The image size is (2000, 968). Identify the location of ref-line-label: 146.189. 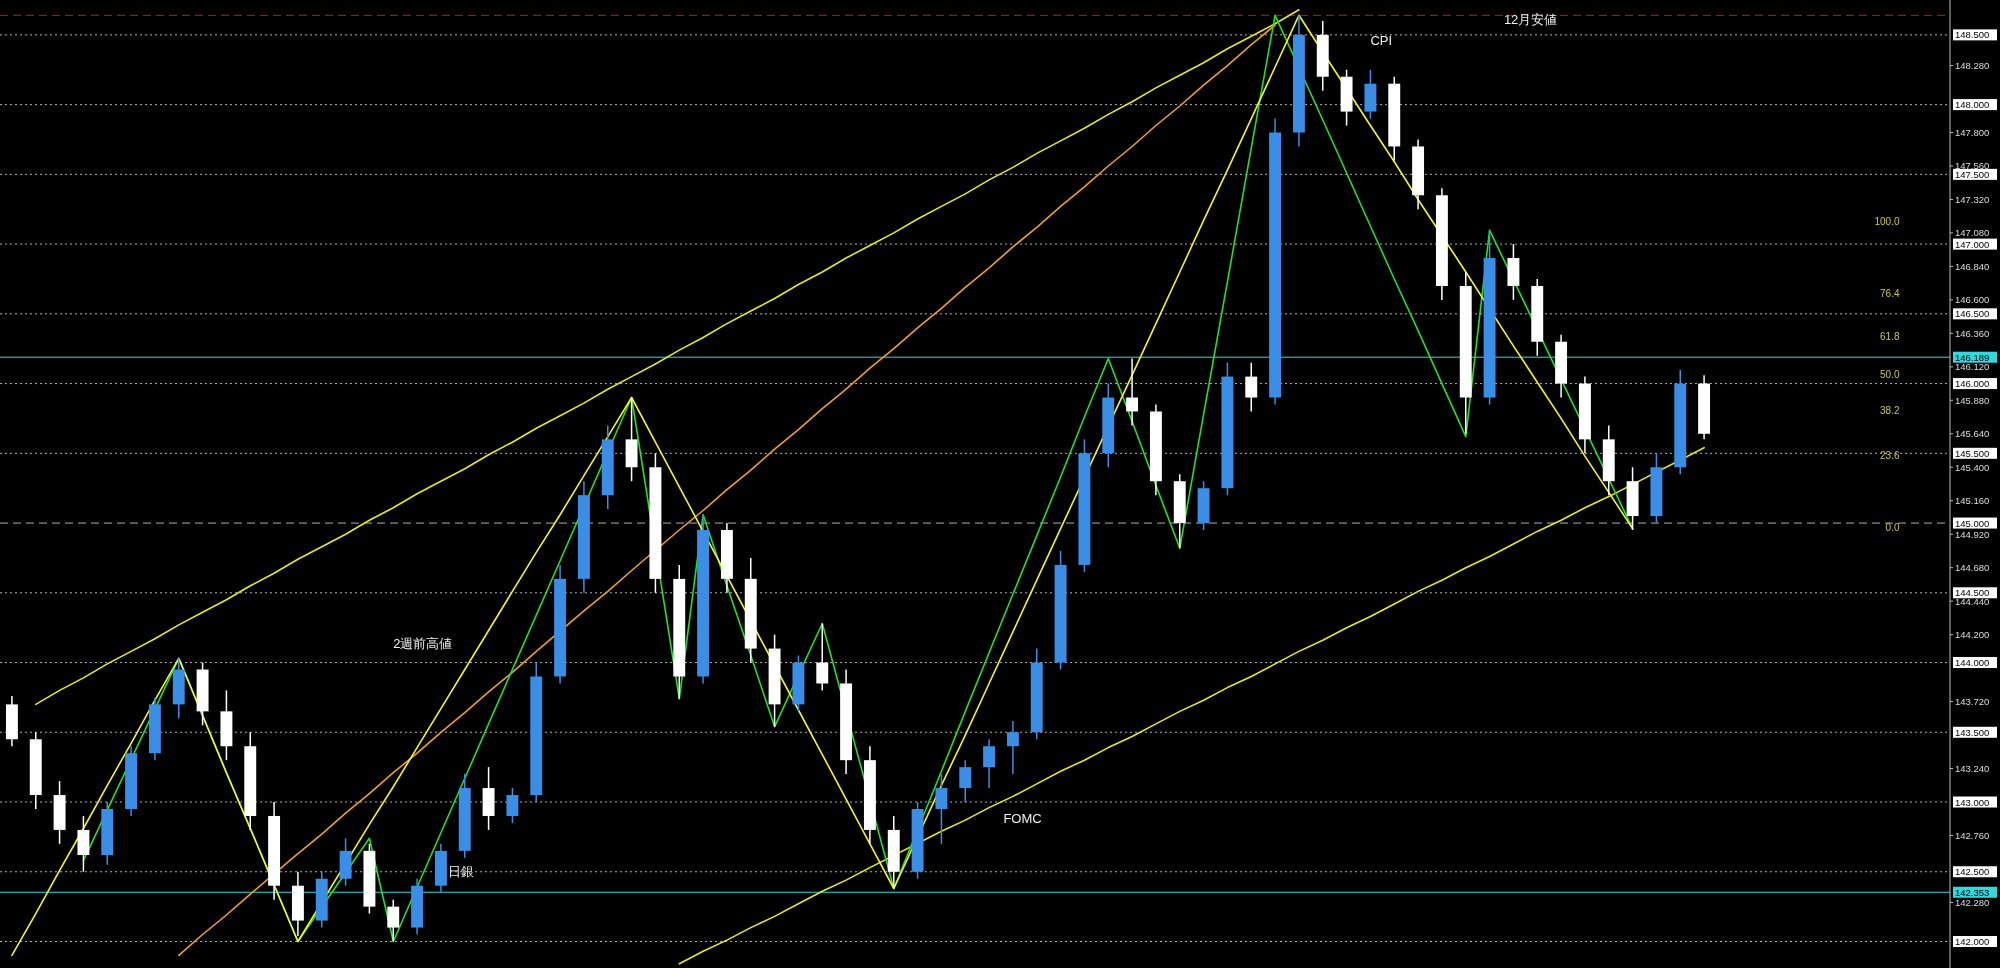
(1972, 357).